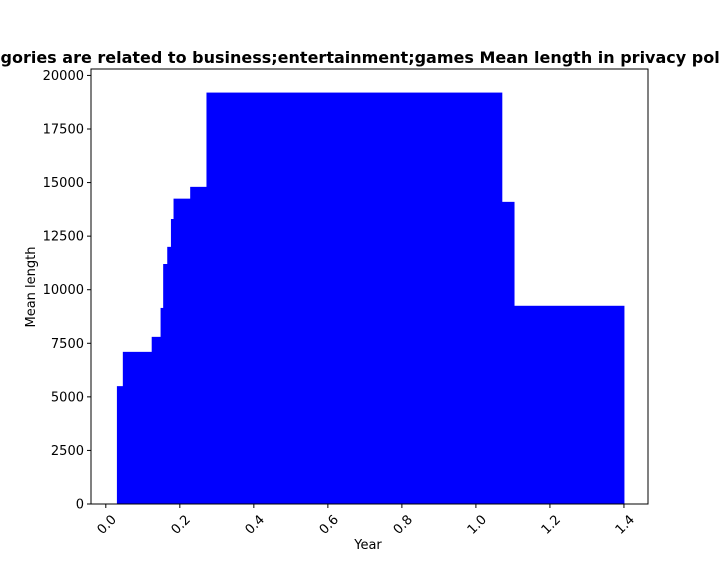 The height and width of the screenshot is (576, 720). What do you see at coordinates (63, 290) in the screenshot?
I see `y-tick-label: 10000` at bounding box center [63, 290].